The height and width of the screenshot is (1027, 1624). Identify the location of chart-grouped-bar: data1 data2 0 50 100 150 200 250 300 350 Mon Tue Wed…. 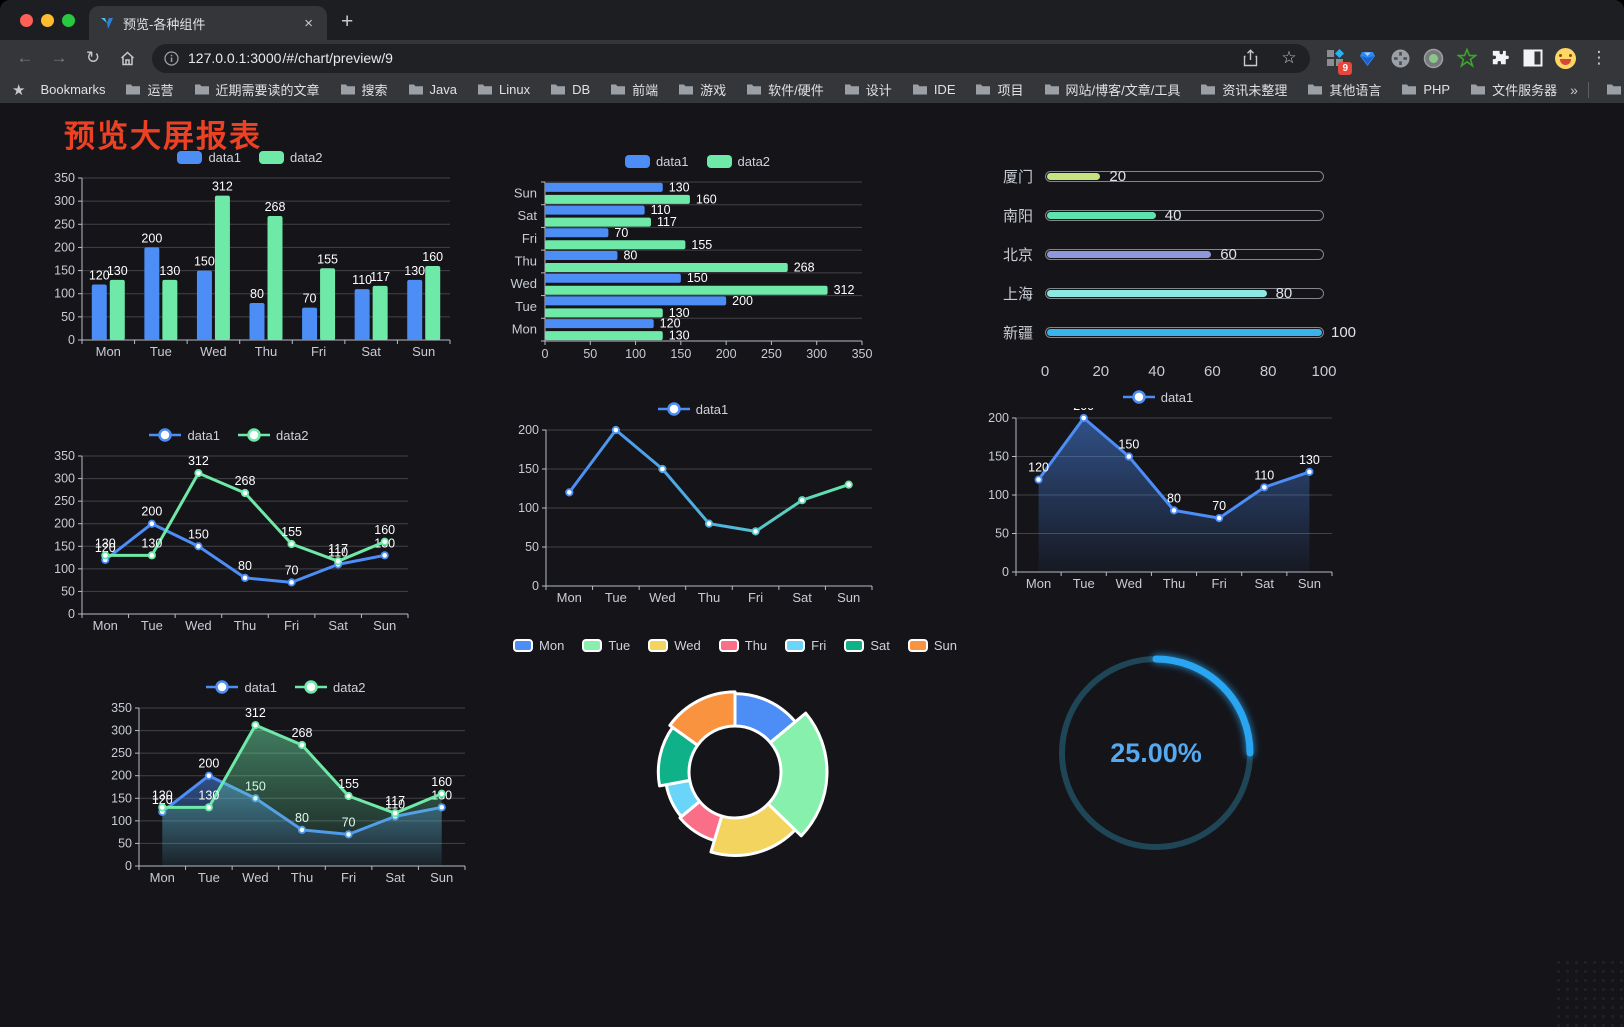
(250, 255).